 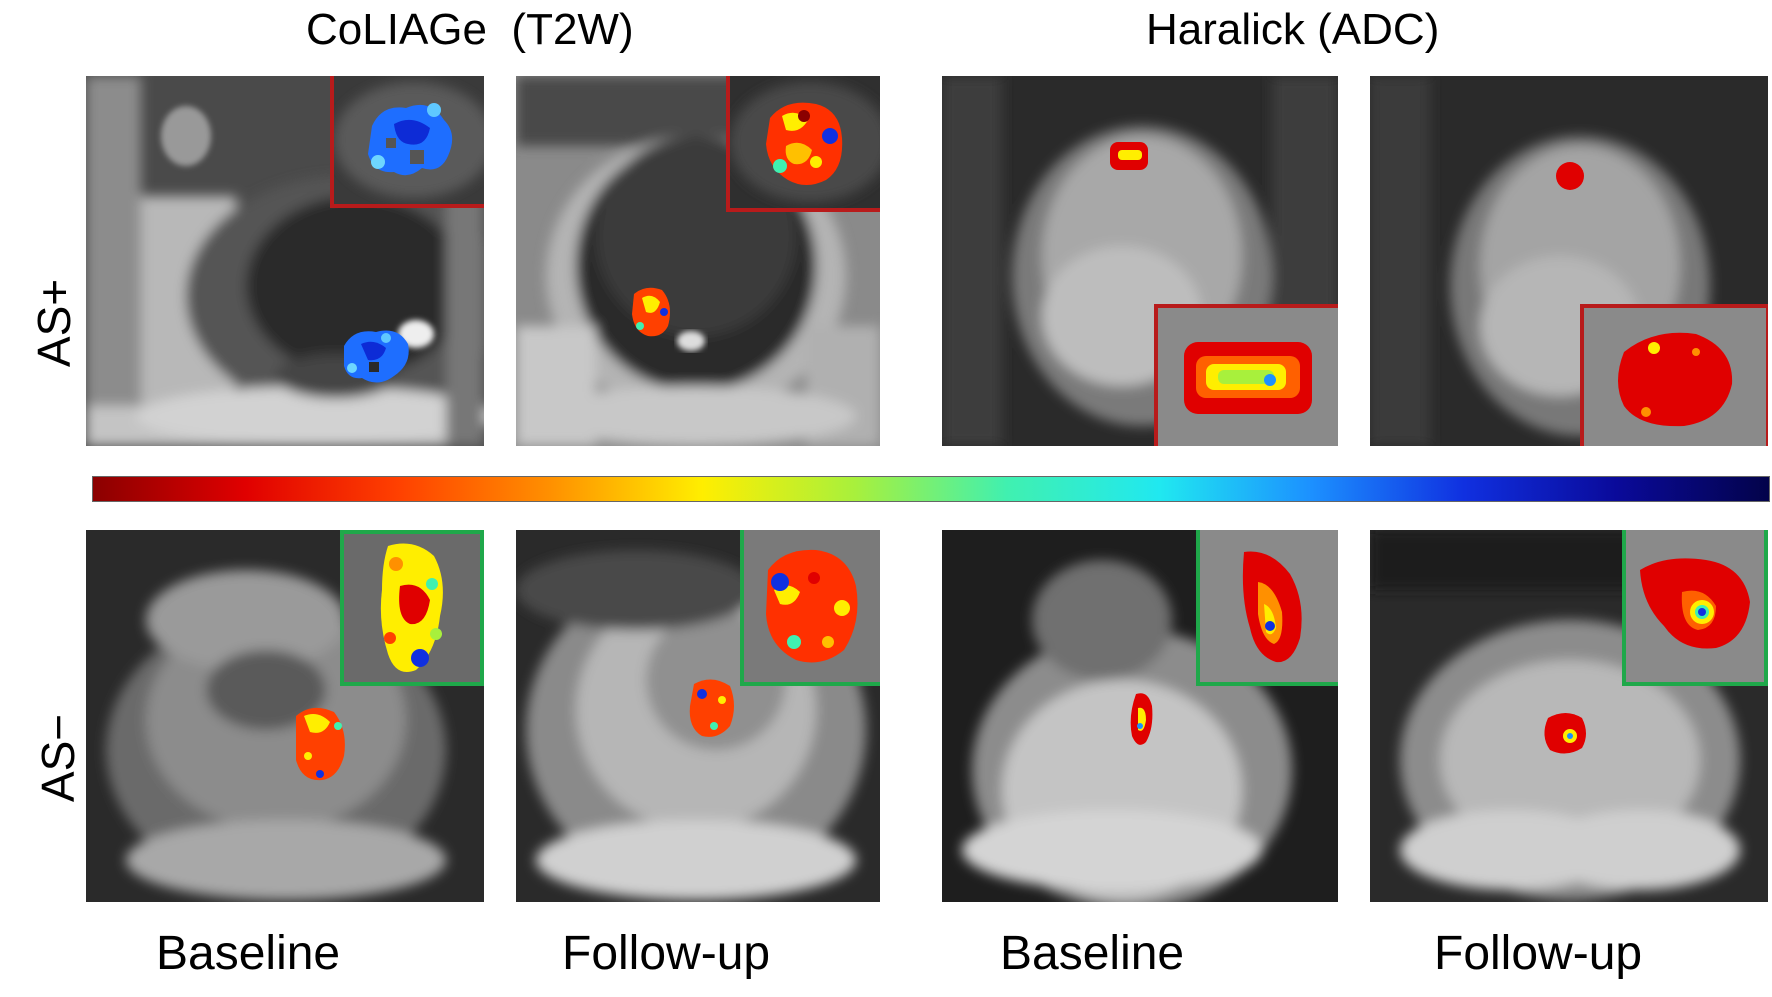 What do you see at coordinates (54, 323) in the screenshot?
I see `row-label-as-plus: AS+` at bounding box center [54, 323].